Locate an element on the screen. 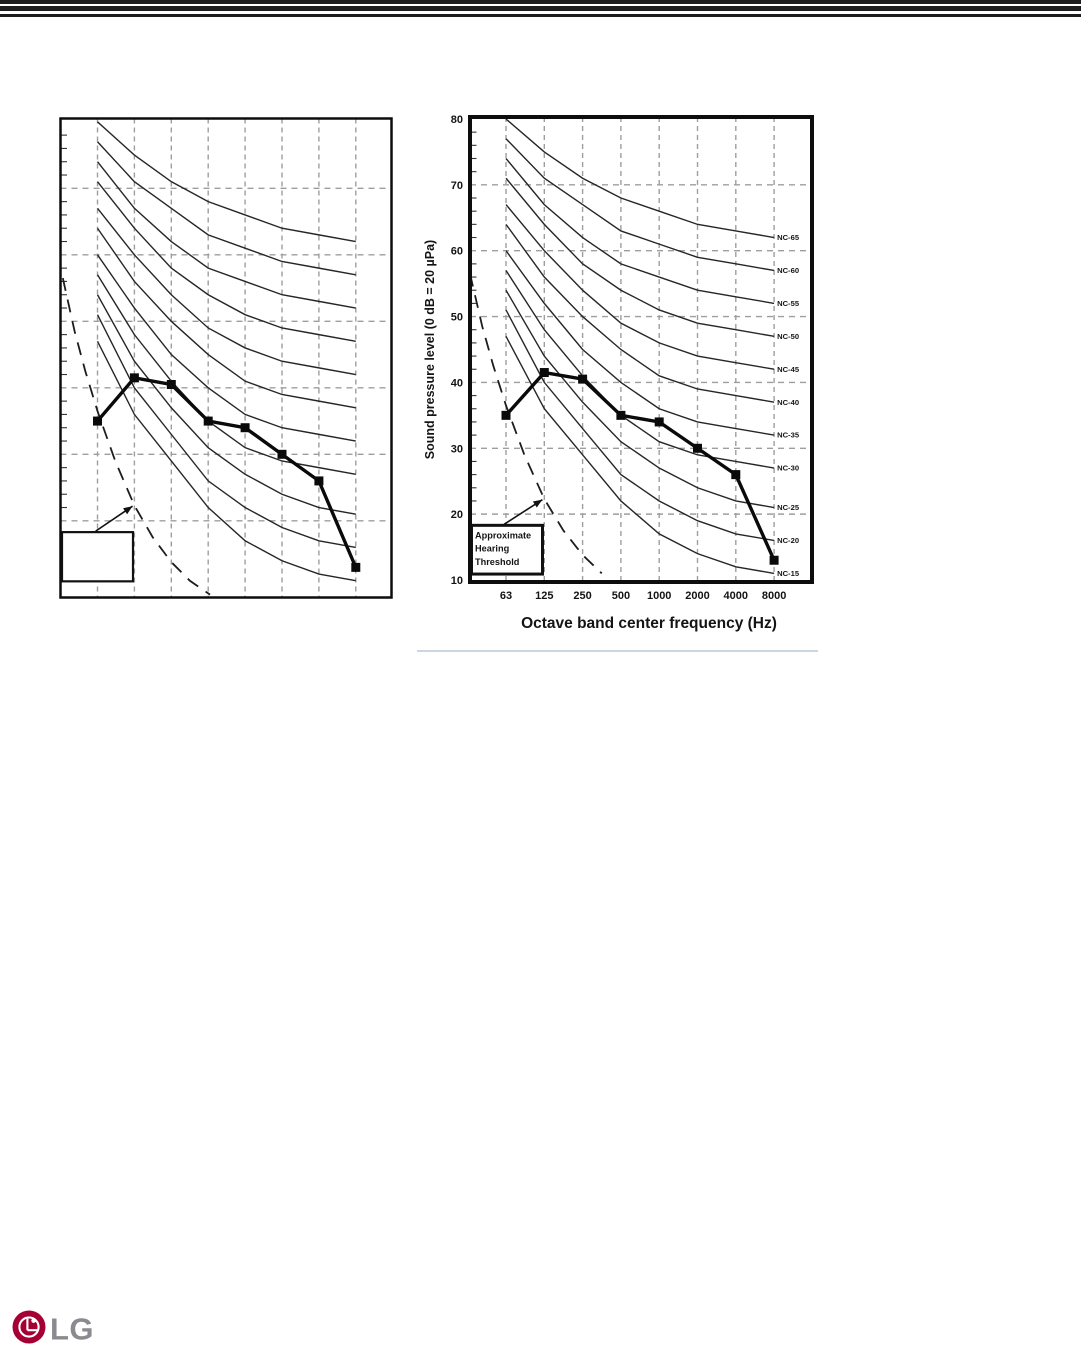 The width and height of the screenshot is (1081, 1353). y-tick-label: 60 is located at coordinates (457, 252).